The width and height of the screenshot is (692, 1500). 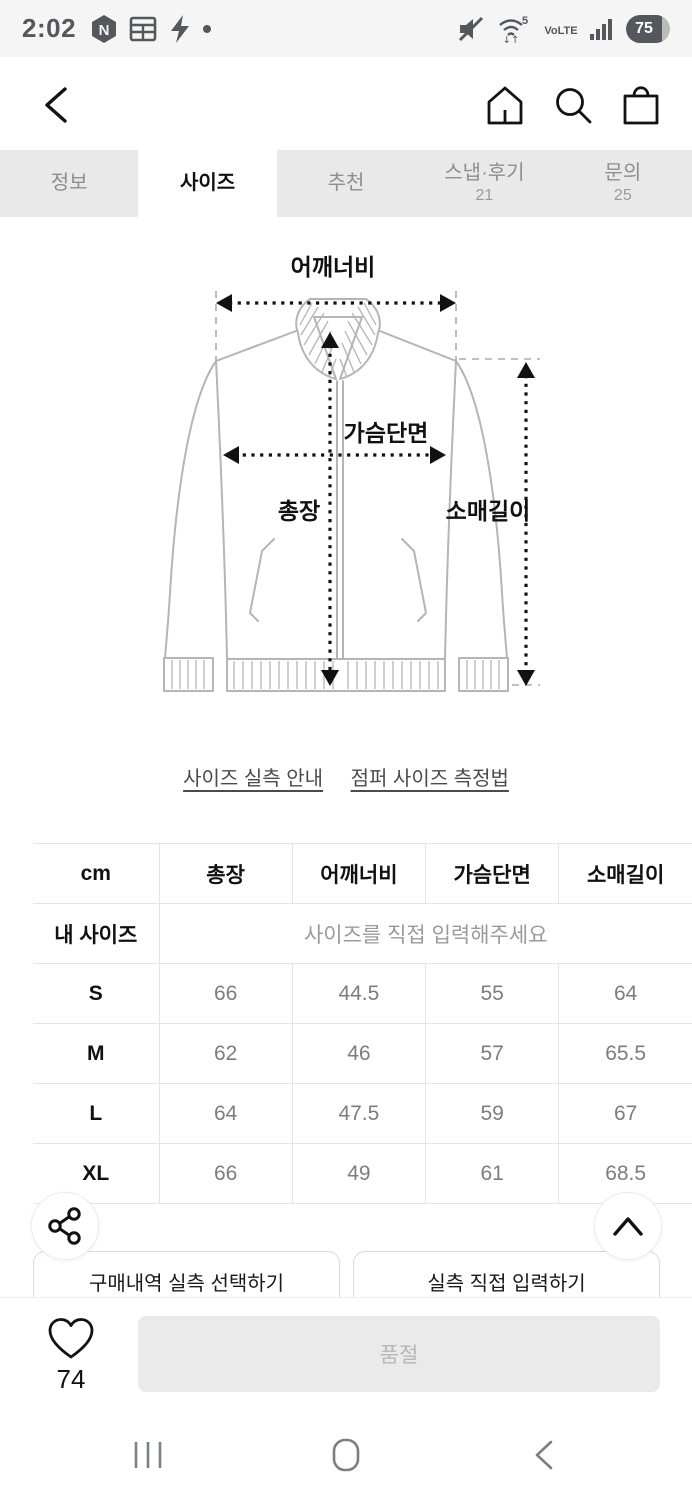 I want to click on arrow-heads, so click(x=375, y=490).